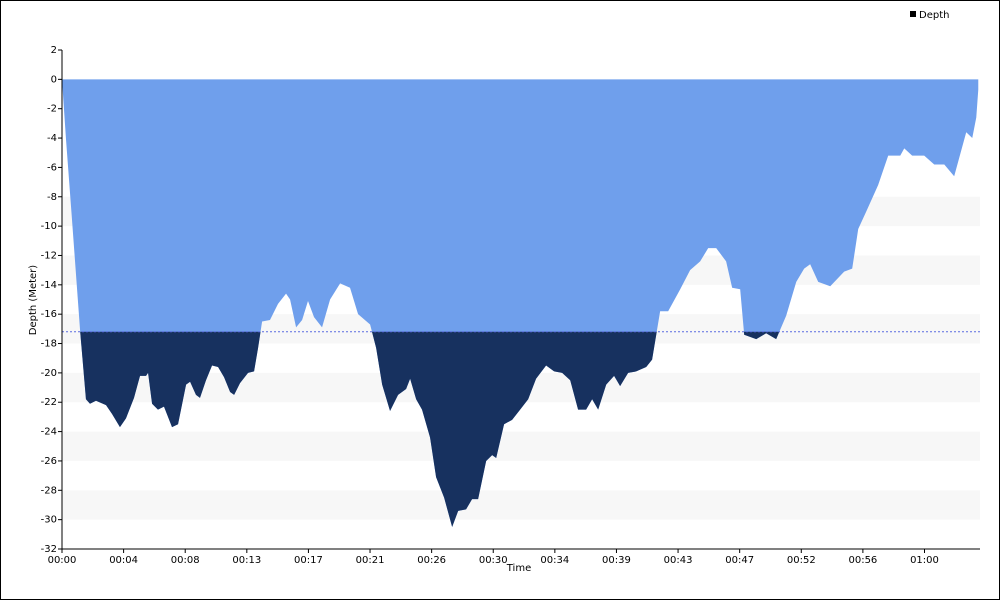  I want to click on x-tick-label: 00:17, so click(308, 560).